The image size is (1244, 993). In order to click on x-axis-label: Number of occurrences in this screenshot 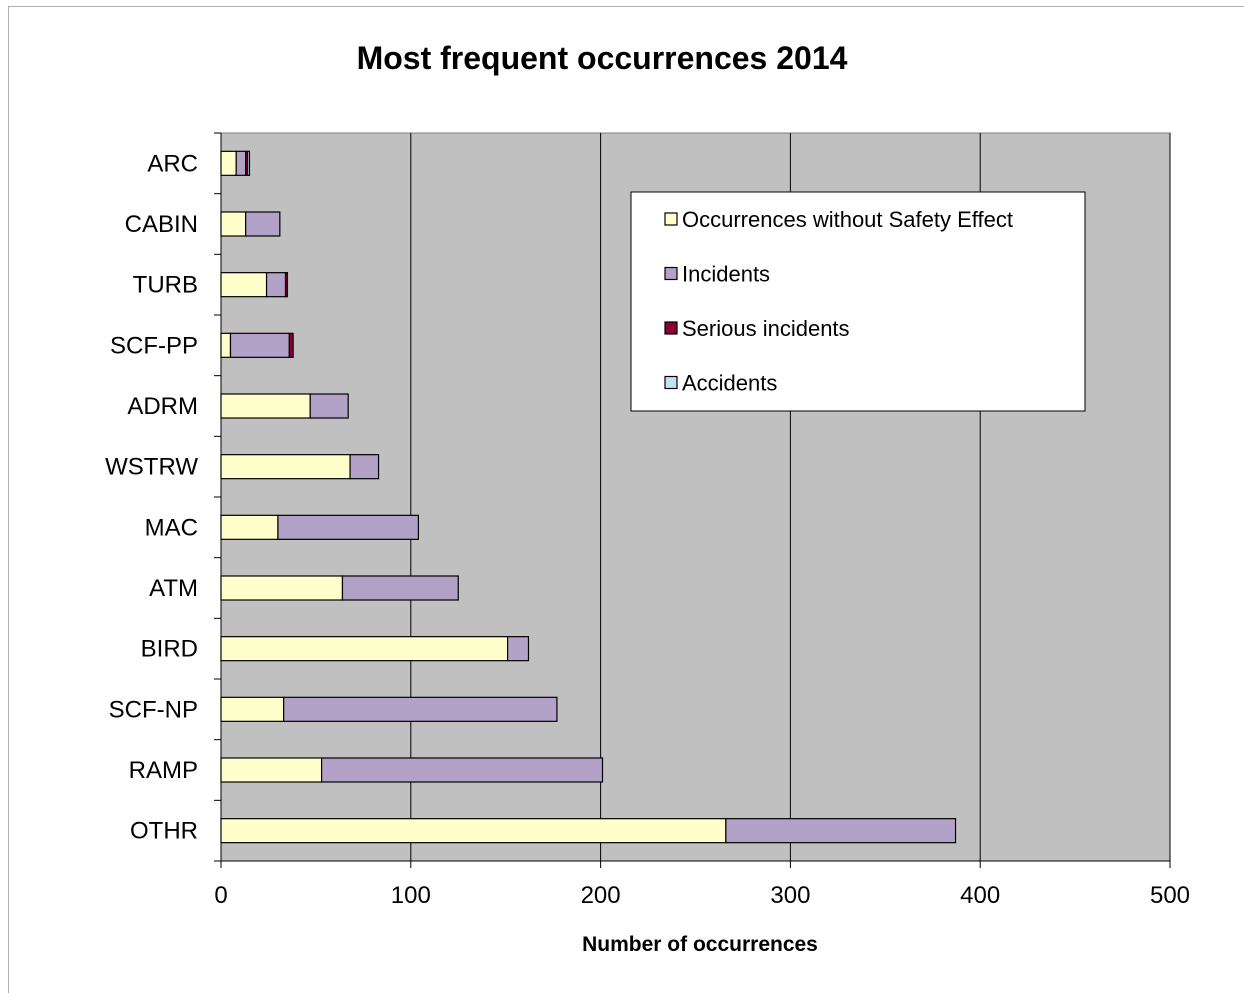, I will do `click(700, 944)`.